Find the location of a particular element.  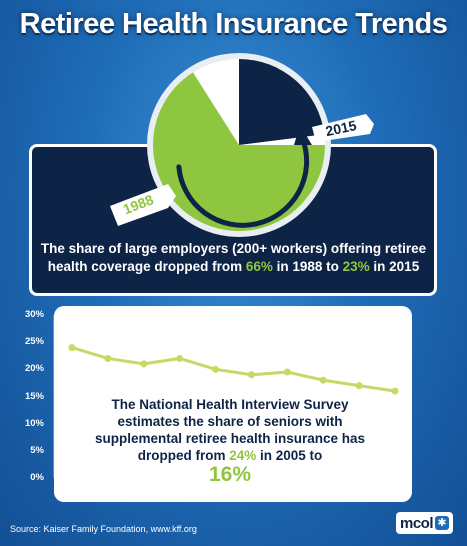

y-tick-label: 5% is located at coordinates (37, 450).